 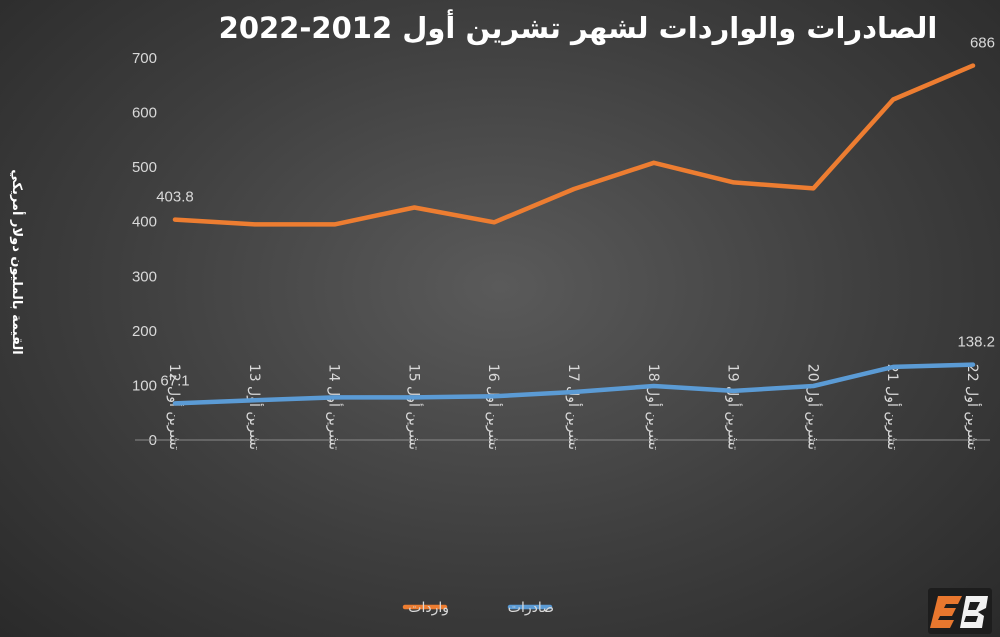 I want to click on logo-mark-left, so click(x=946, y=612).